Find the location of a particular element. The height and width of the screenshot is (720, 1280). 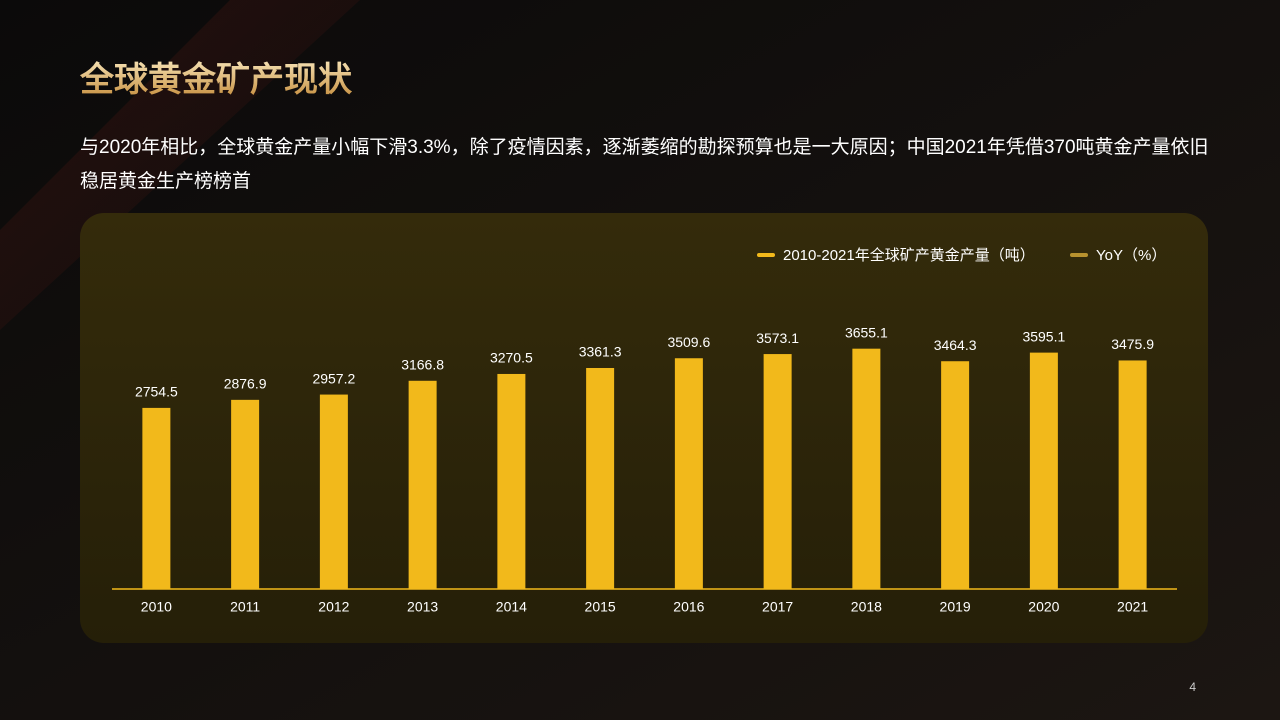

data-label: 3655.1 is located at coordinates (866, 332).